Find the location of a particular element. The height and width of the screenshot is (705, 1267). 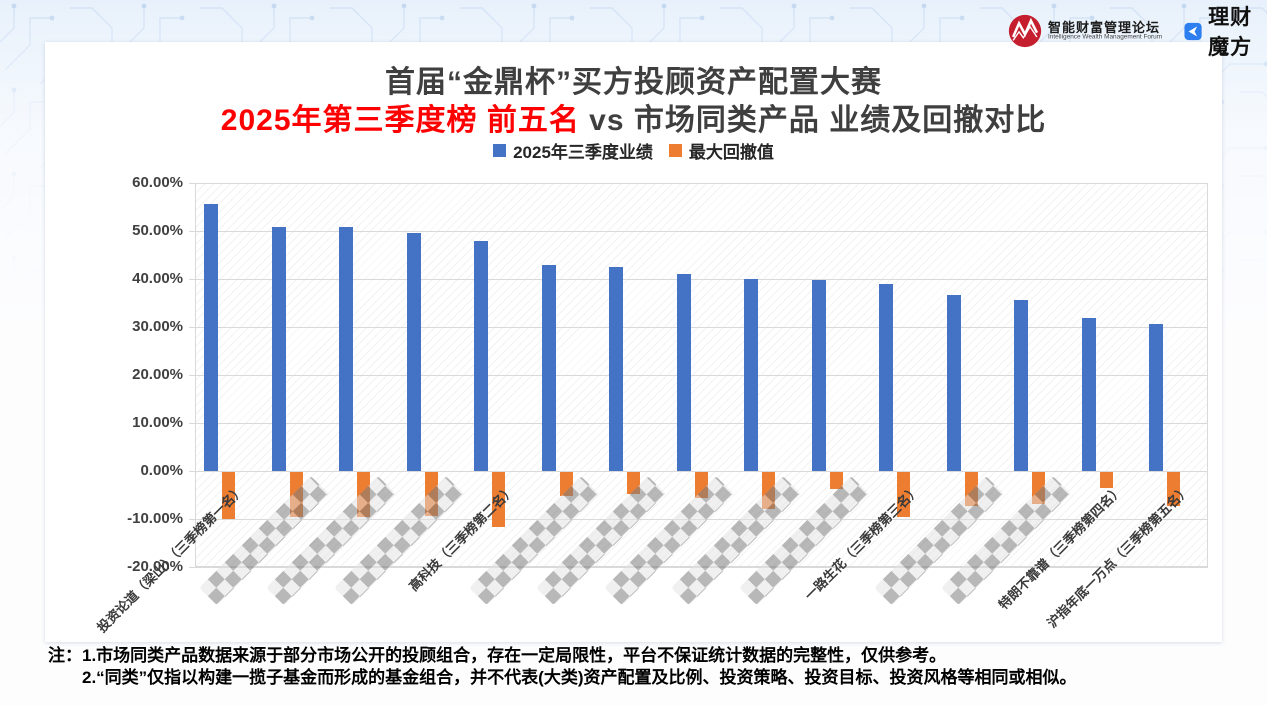

subtitle-highlight: 2025年第三季度榜 前五名 is located at coordinates (400, 120).